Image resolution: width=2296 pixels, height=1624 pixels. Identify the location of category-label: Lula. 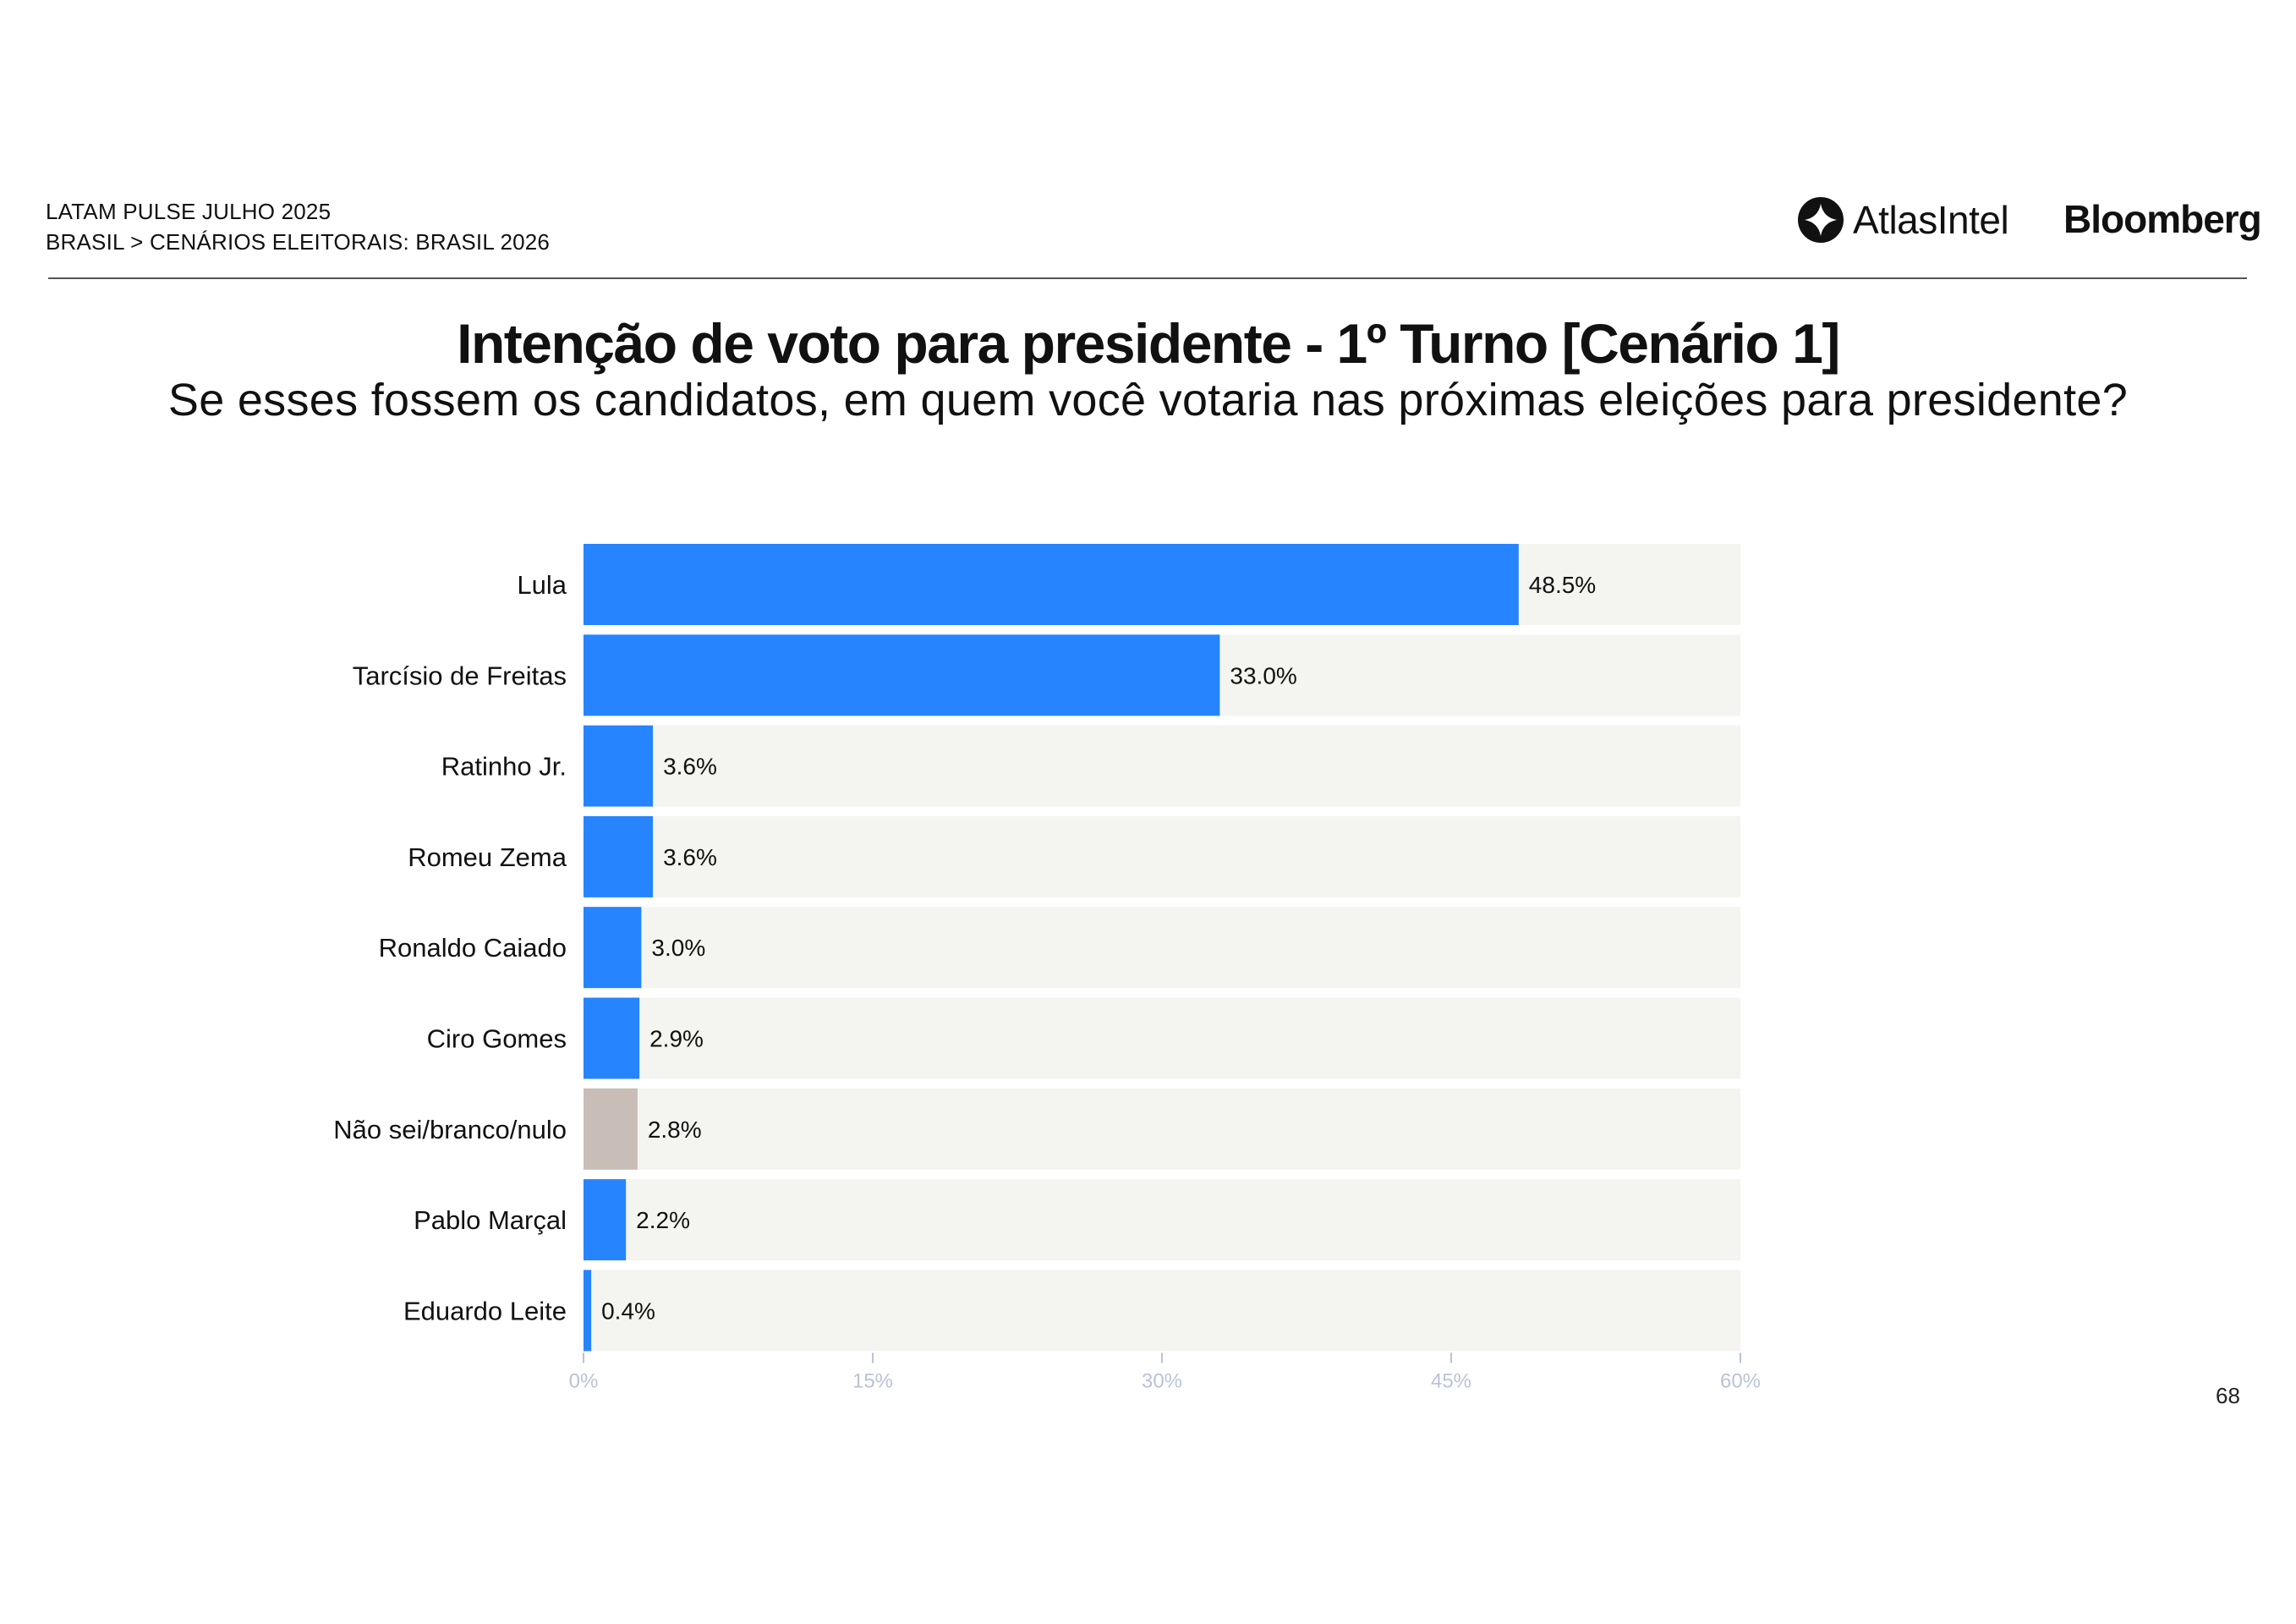
(542, 585).